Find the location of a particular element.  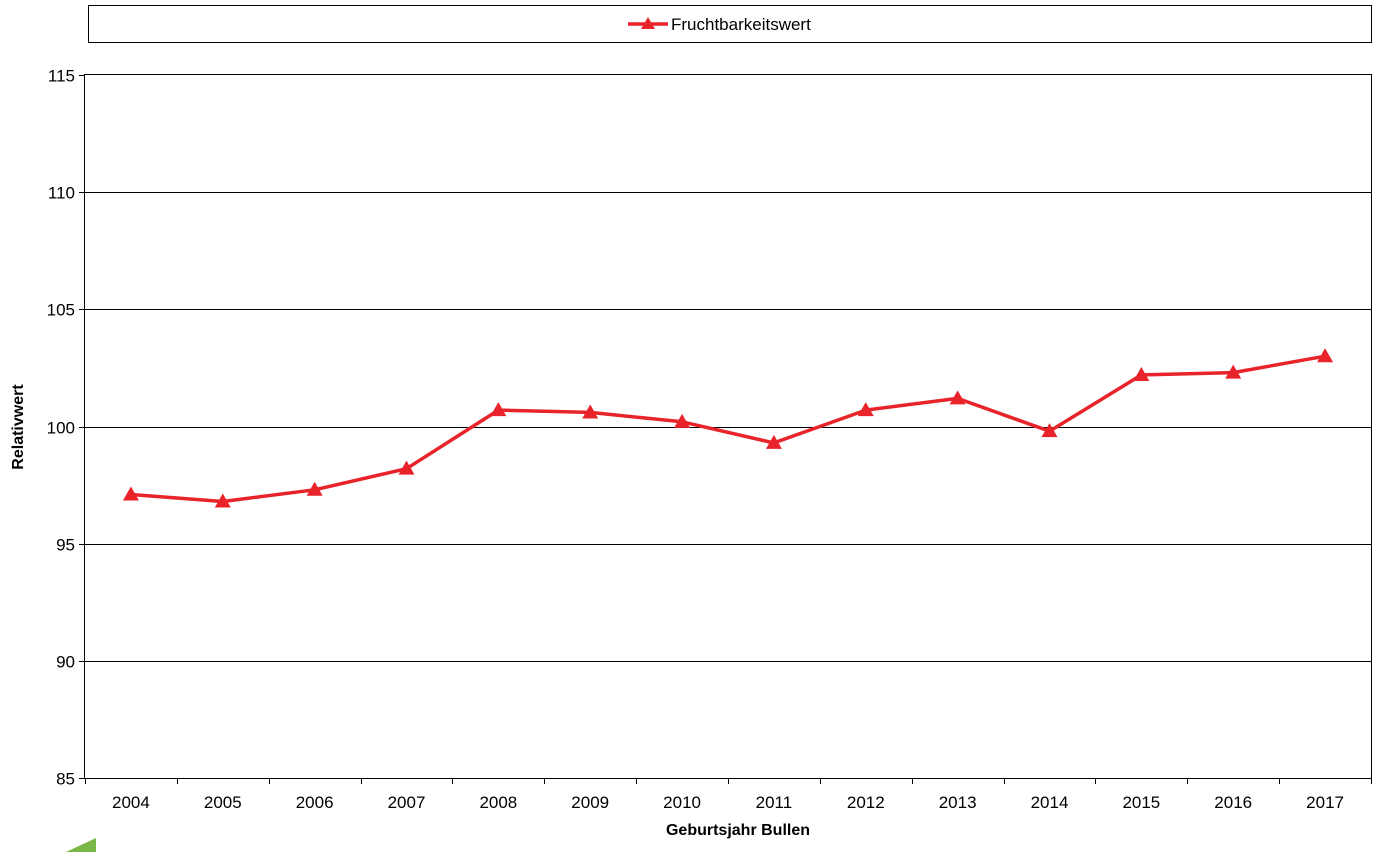

legend-box is located at coordinates (730, 24).